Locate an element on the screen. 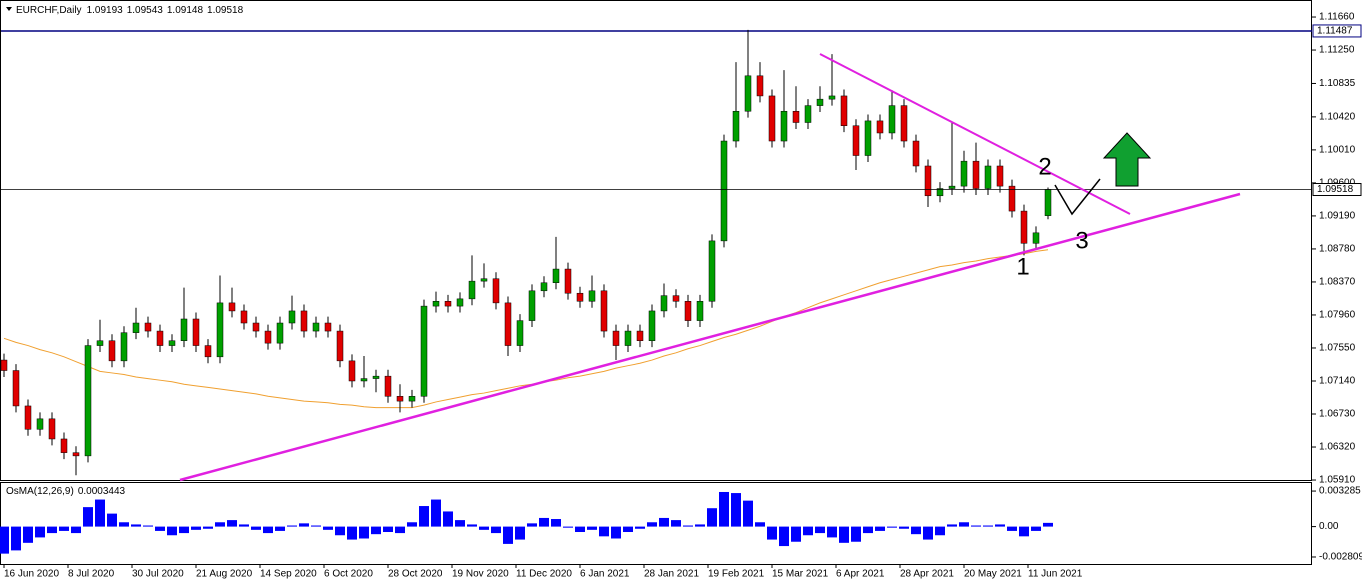 The height and width of the screenshot is (584, 1362). y-tick-label: 1.10835 is located at coordinates (1337, 83).